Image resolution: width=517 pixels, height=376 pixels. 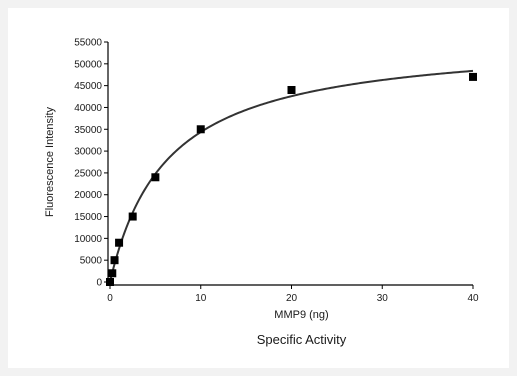 I want to click on y-tick-label: 55000, so click(x=88, y=43).